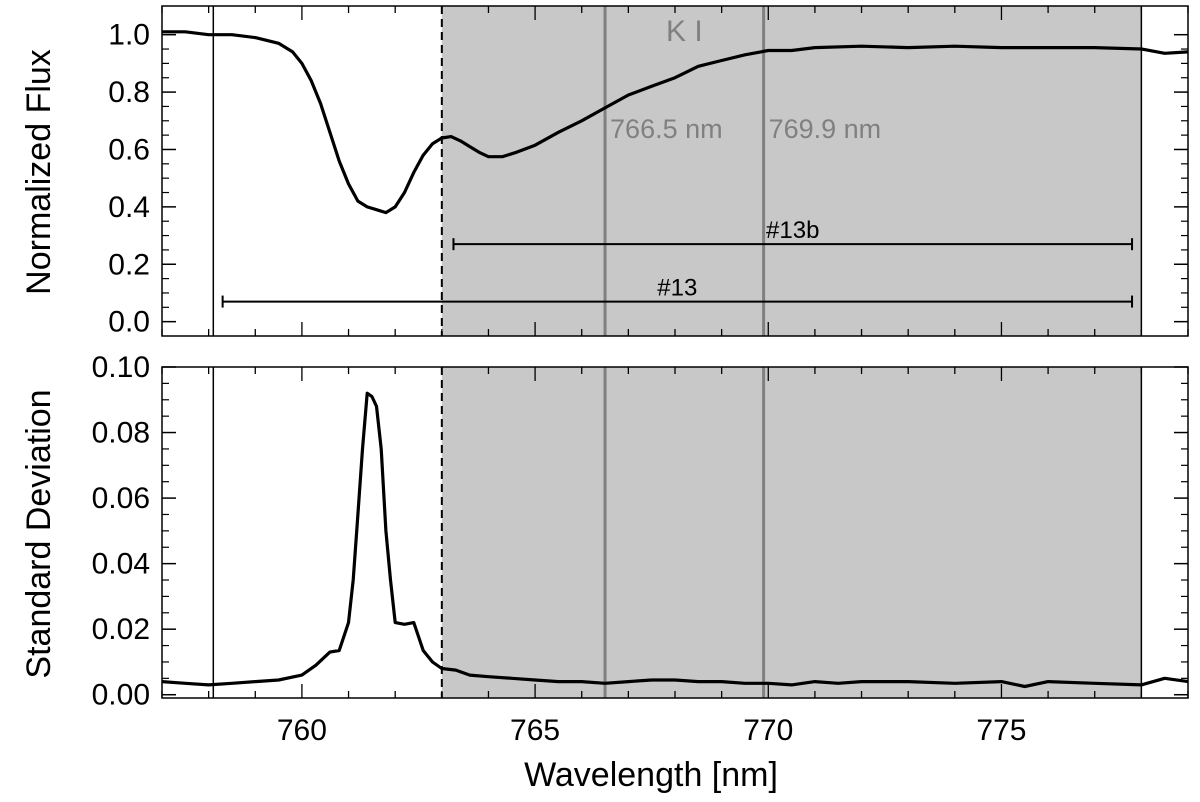 The width and height of the screenshot is (1200, 802). Describe the element at coordinates (121, 498) in the screenshot. I see `y-tick-label: 0.06` at that location.